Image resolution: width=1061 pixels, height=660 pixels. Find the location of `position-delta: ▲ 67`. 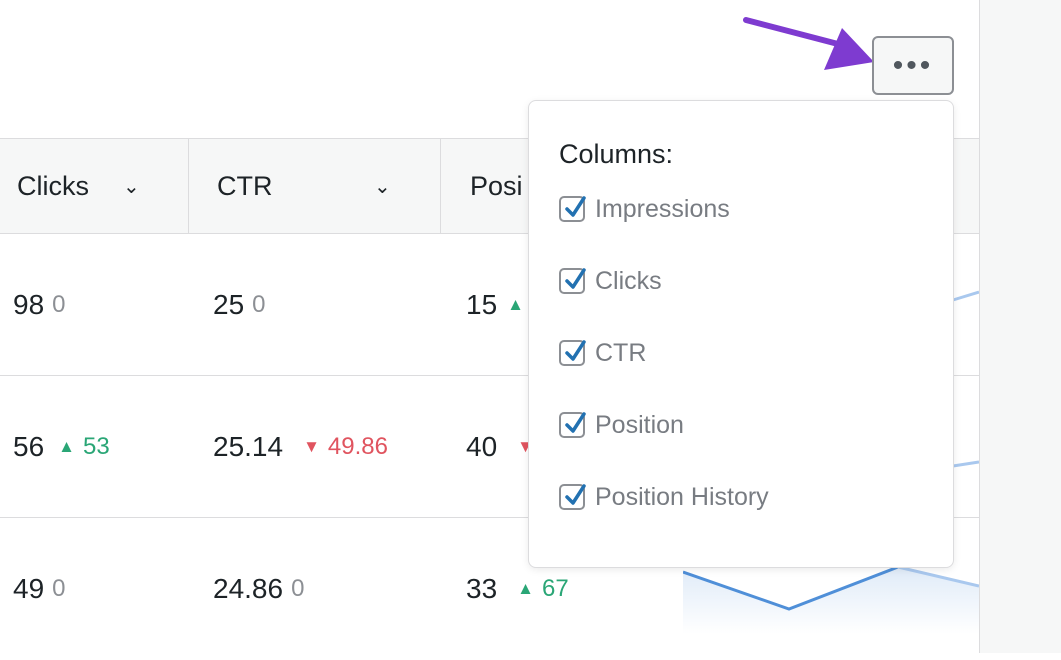

position-delta: ▲ 67 is located at coordinates (543, 588).